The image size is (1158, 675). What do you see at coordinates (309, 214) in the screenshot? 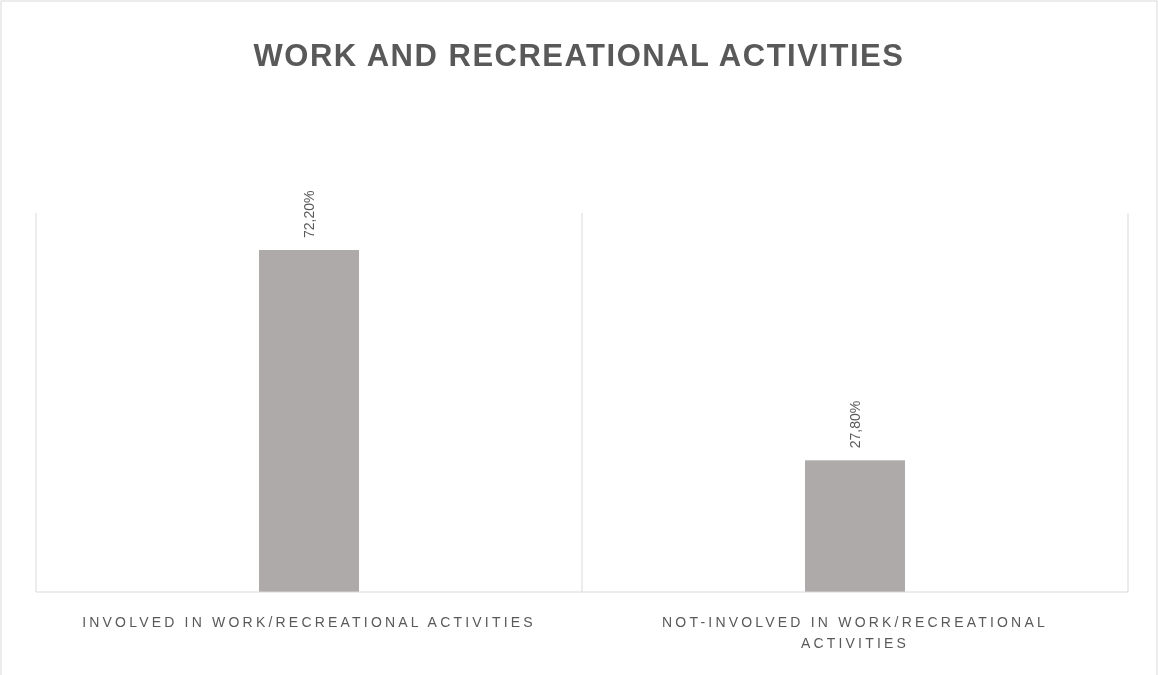
I see `data-label: 72,20%` at bounding box center [309, 214].